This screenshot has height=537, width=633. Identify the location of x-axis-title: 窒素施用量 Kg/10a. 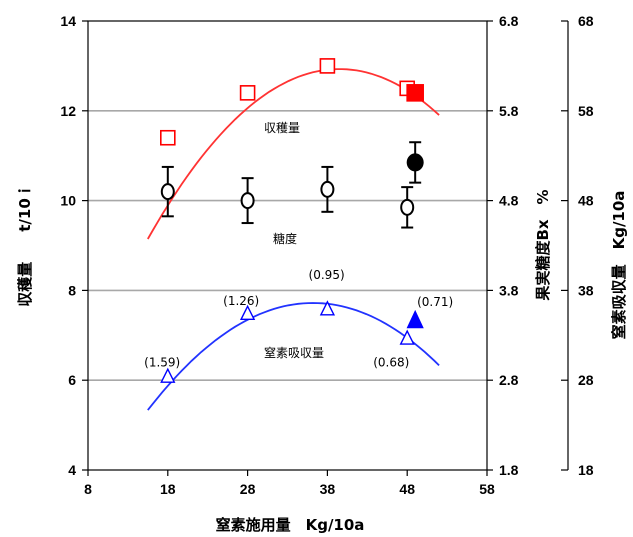
(290, 525).